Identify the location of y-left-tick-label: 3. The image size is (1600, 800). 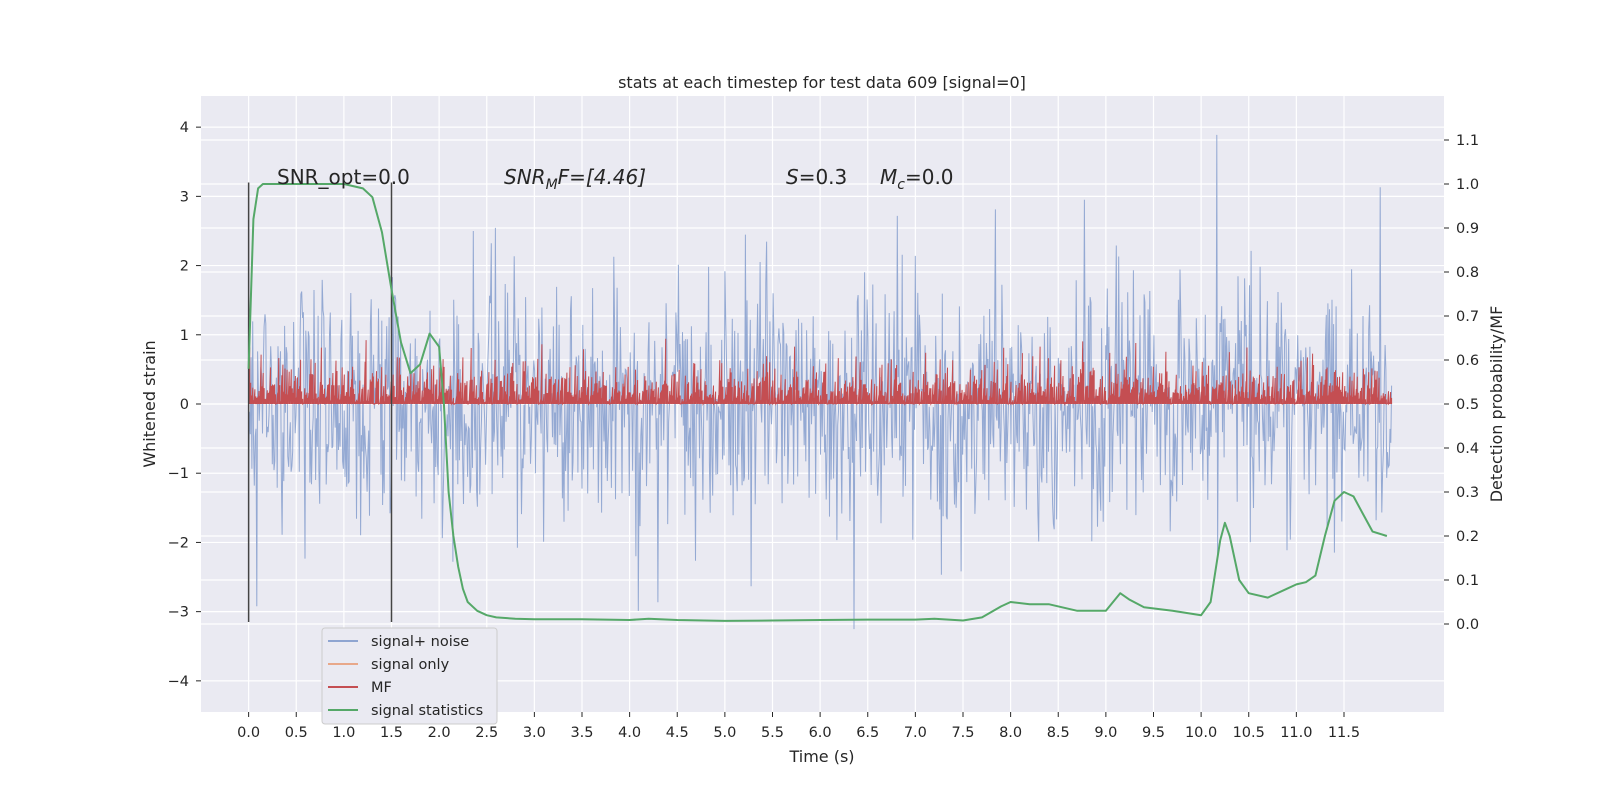
(184, 197).